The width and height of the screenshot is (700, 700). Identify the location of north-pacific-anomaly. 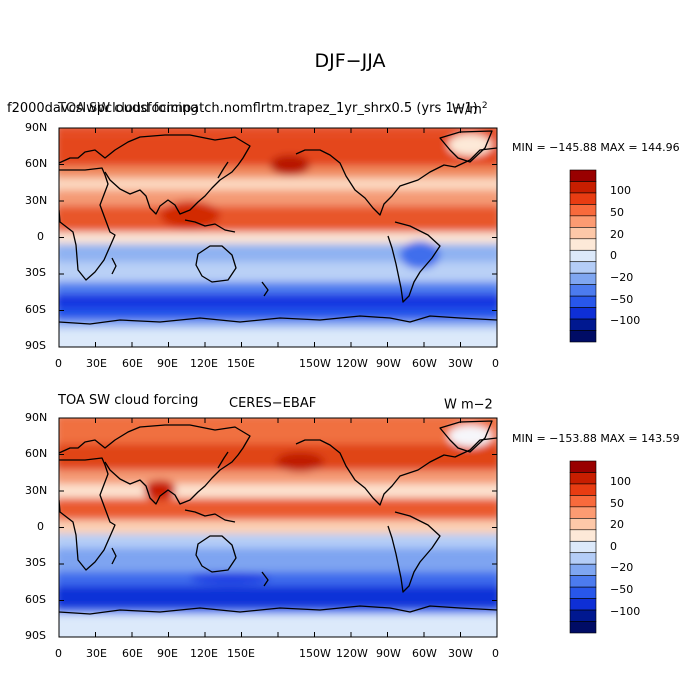
(300, 462).